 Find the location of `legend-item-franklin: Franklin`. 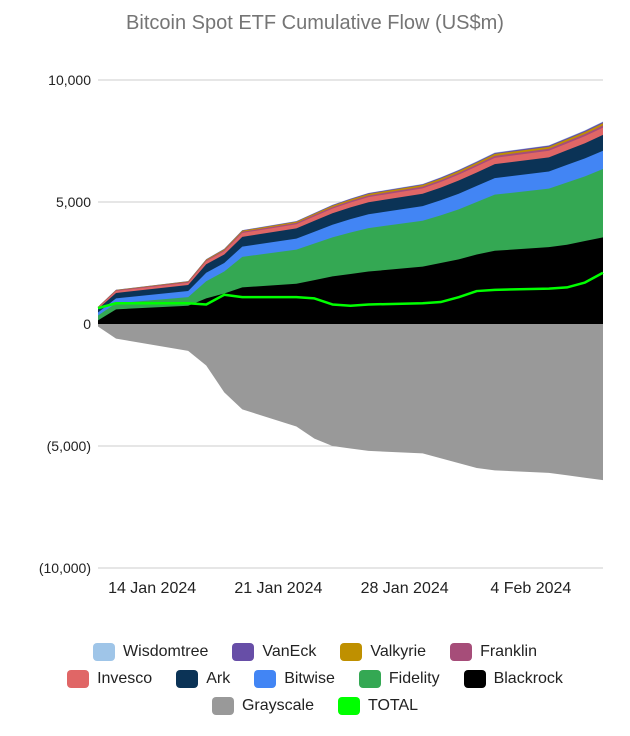

legend-item-franklin: Franklin is located at coordinates (493, 651).